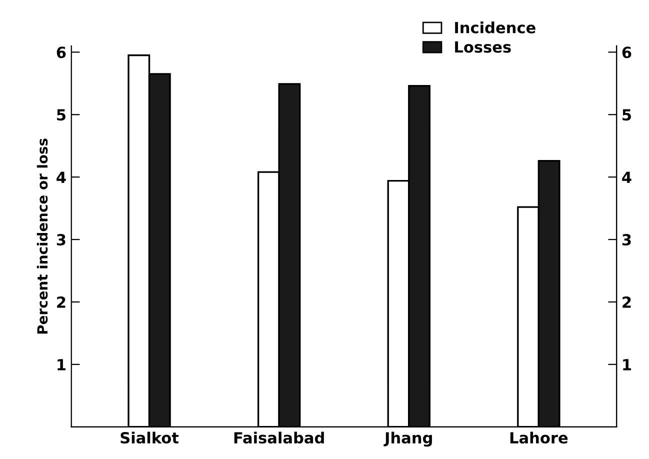 This screenshot has width=649, height=459. What do you see at coordinates (626, 115) in the screenshot?
I see `y2-tick-label: 5` at bounding box center [626, 115].